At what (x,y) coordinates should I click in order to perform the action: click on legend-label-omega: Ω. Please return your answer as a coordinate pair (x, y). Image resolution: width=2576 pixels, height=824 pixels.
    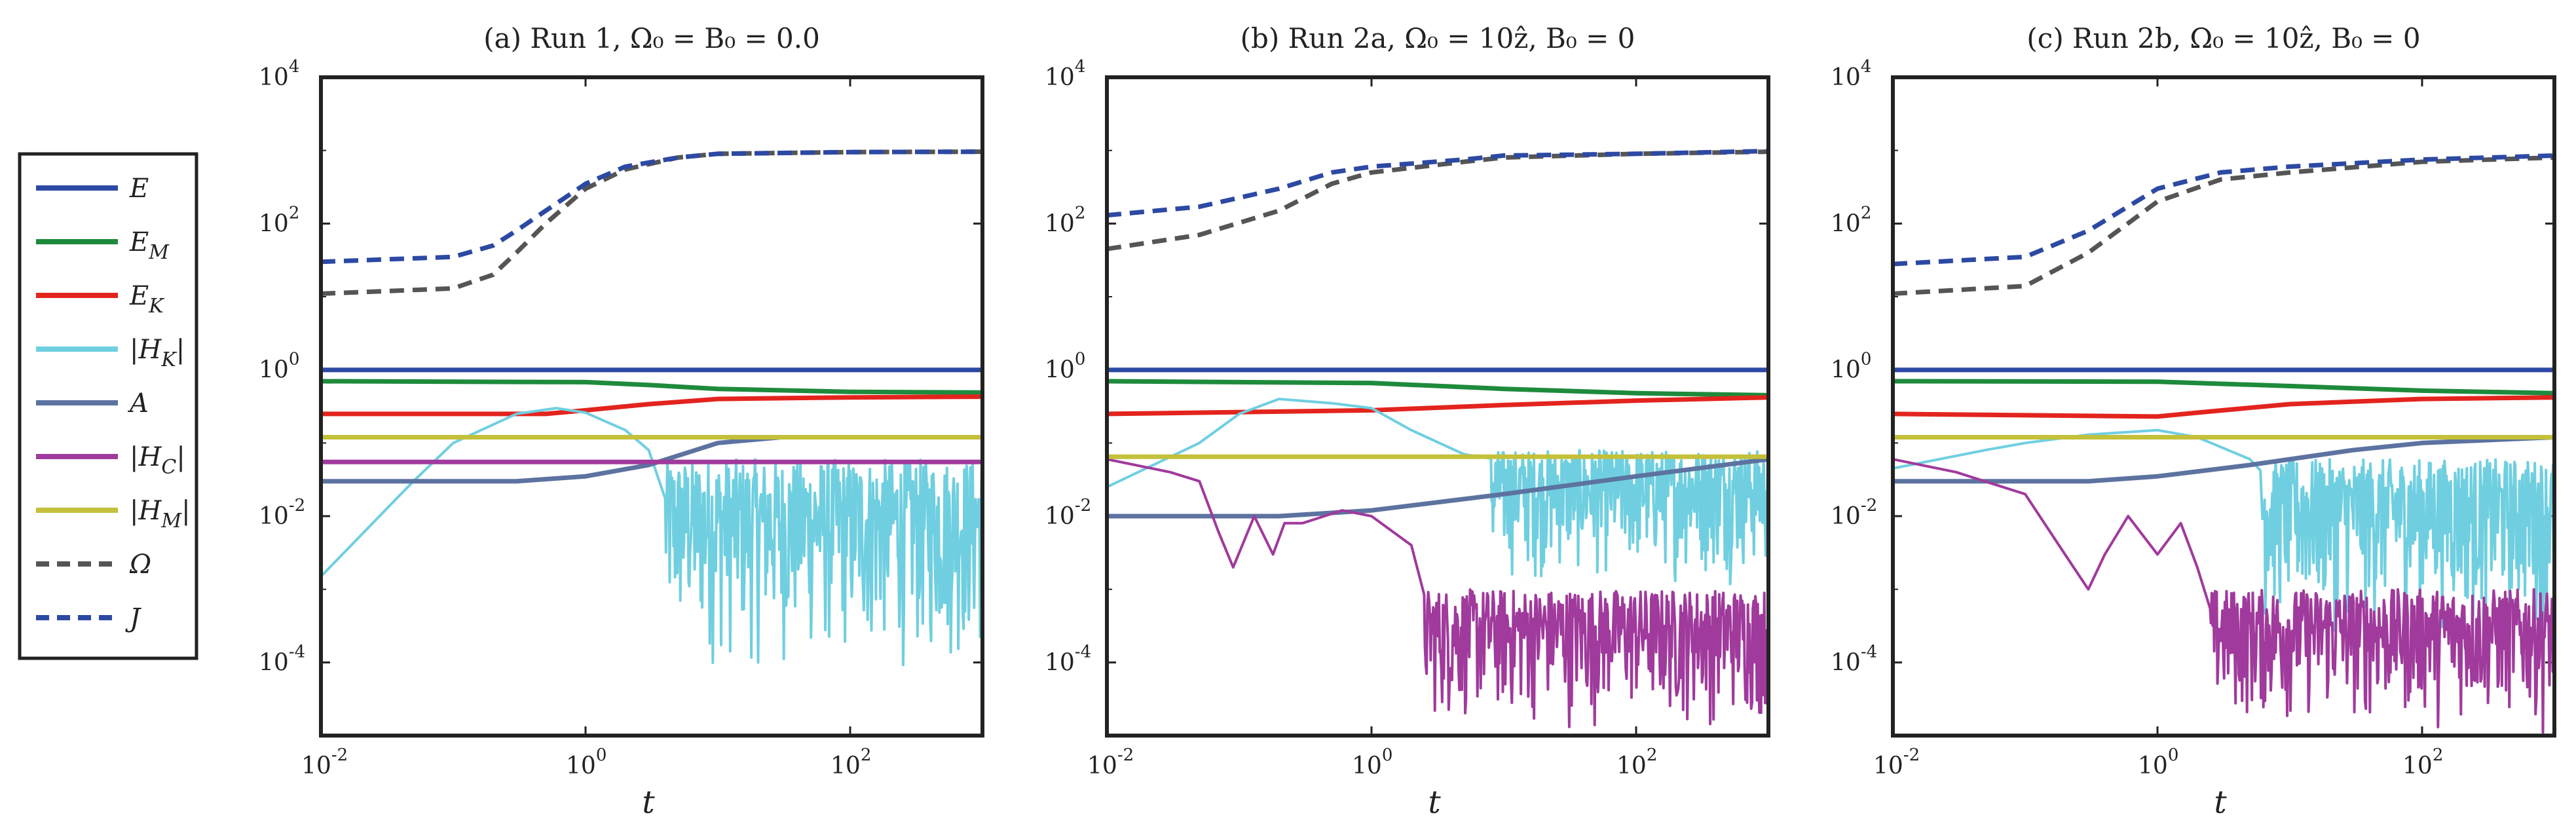
    Looking at the image, I should click on (140, 565).